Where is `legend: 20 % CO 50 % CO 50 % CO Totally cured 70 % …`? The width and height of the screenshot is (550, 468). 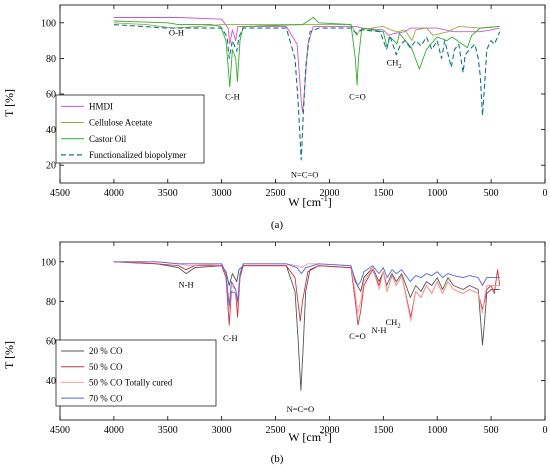 legend: 20 % CO 50 % CO 50 % CO Totally cured 70 % … is located at coordinates (136, 373).